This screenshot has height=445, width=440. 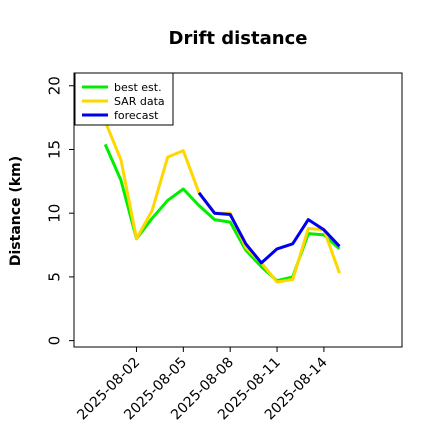 I want to click on legend-label: SAR data, so click(x=139, y=101).